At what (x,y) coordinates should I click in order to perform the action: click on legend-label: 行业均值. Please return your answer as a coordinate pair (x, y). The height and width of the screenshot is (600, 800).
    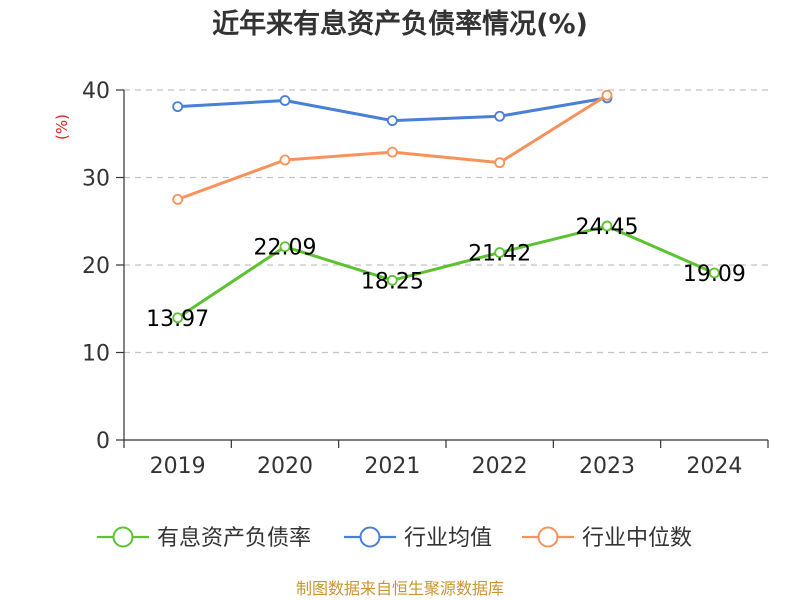
    Looking at the image, I should click on (448, 538).